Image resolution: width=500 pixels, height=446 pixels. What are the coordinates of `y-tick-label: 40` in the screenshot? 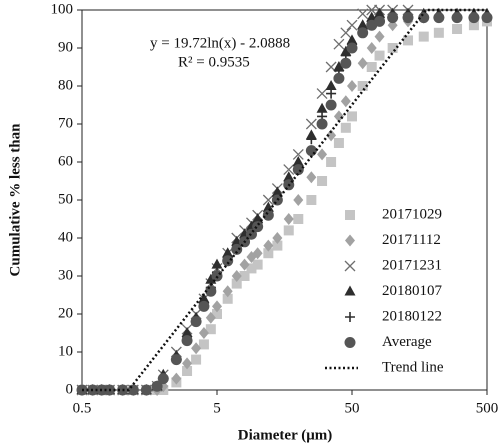 It's located at (65, 237).